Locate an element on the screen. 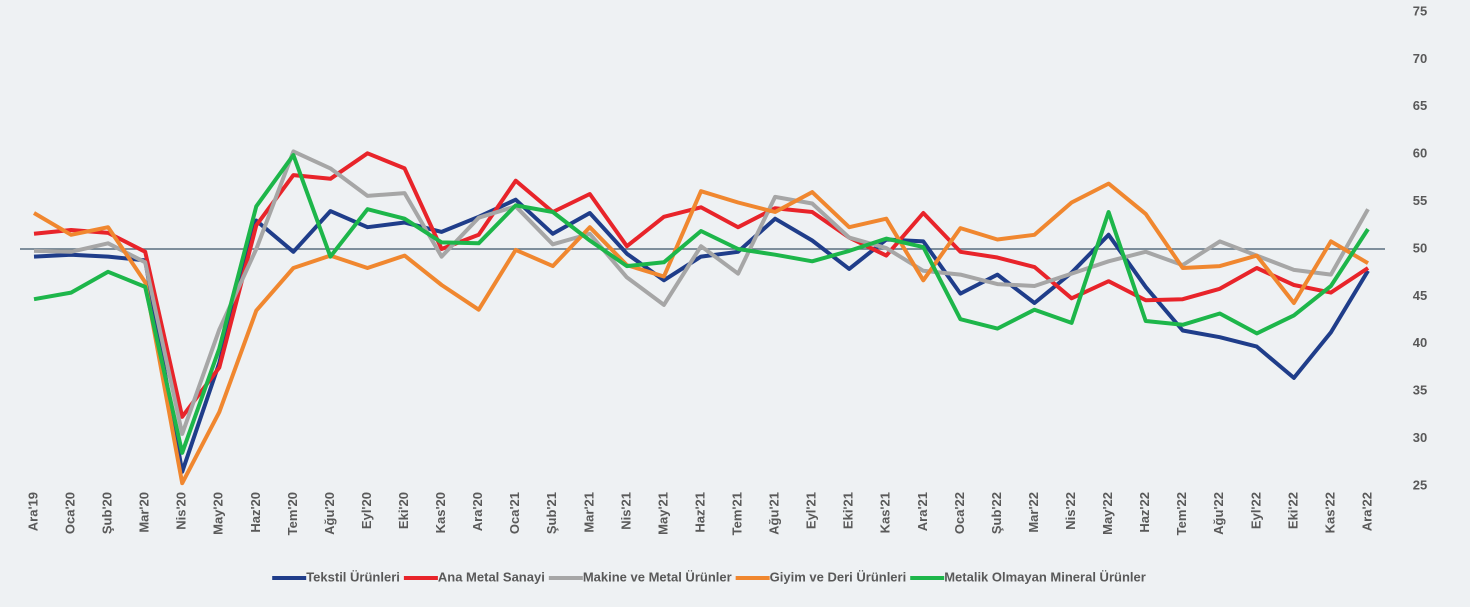  x-tick-label: Şub'22 is located at coordinates (996, 513).